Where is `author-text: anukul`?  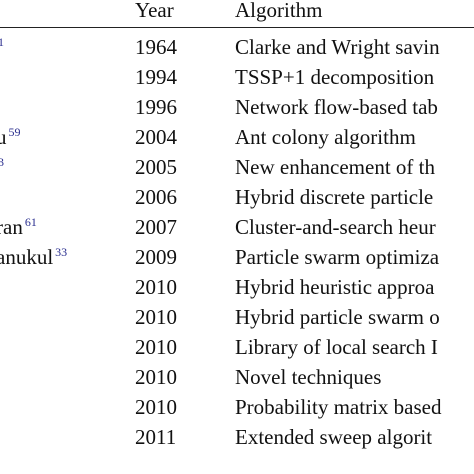
author-text: anukul is located at coordinates (27, 257).